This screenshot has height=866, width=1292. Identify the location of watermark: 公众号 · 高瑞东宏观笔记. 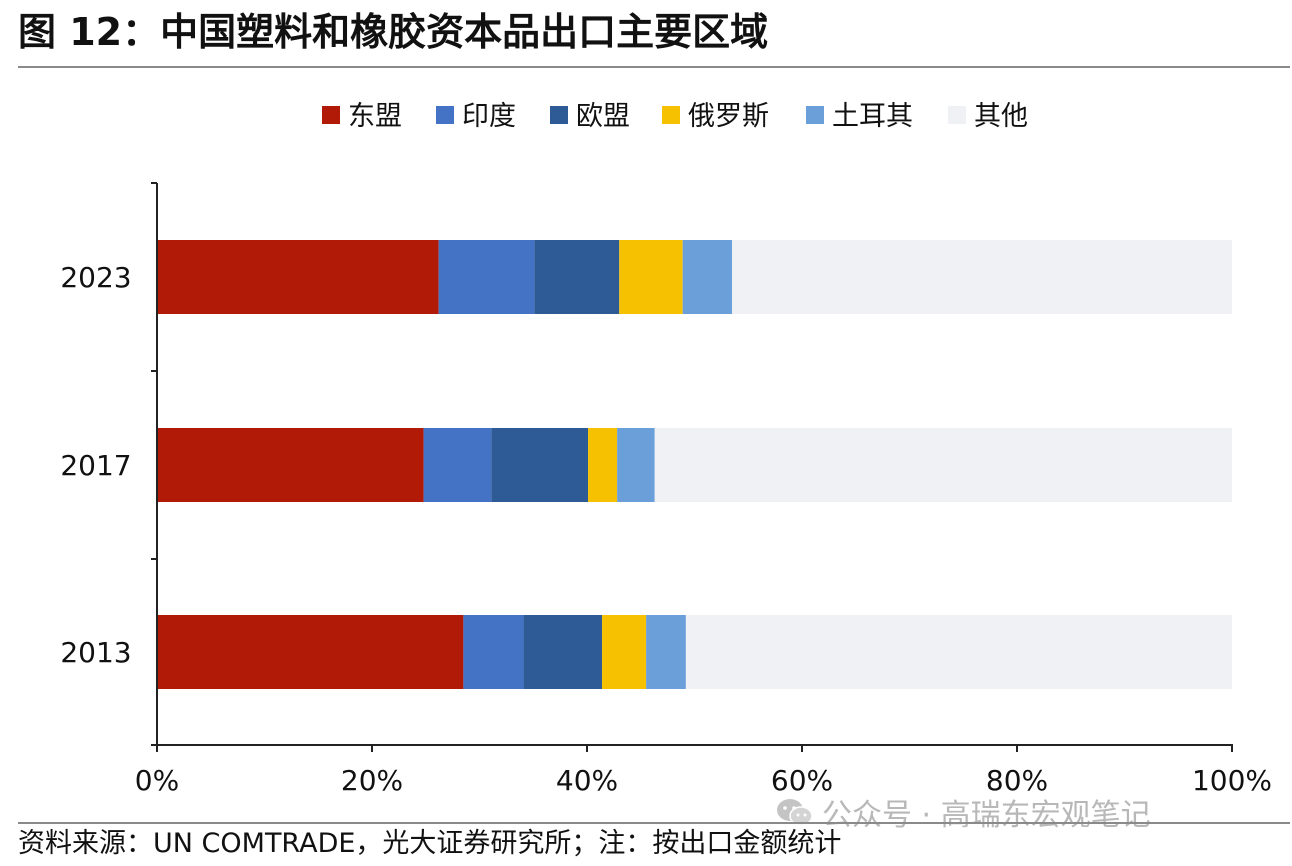
(963, 813).